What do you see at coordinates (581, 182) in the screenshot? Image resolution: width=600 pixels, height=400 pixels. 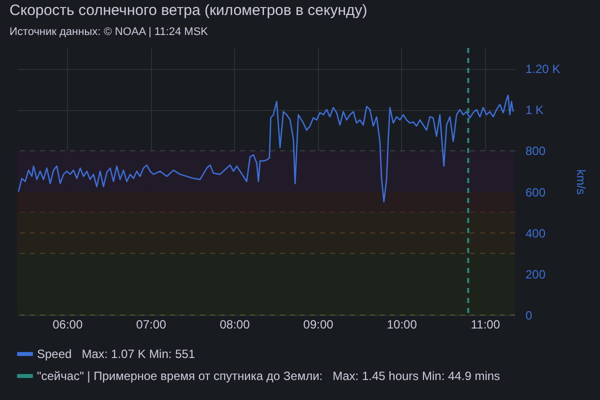 I see `y-axis-title: km/s` at bounding box center [581, 182].